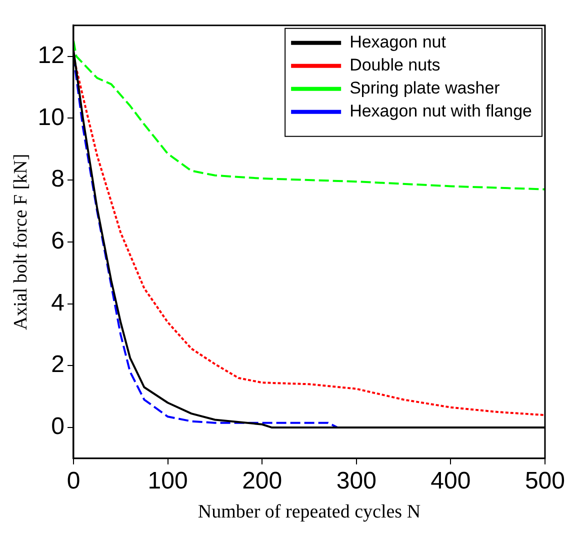 The width and height of the screenshot is (576, 534). Describe the element at coordinates (309, 512) in the screenshot. I see `x-axis-title: Number of repeated cycles N` at that location.